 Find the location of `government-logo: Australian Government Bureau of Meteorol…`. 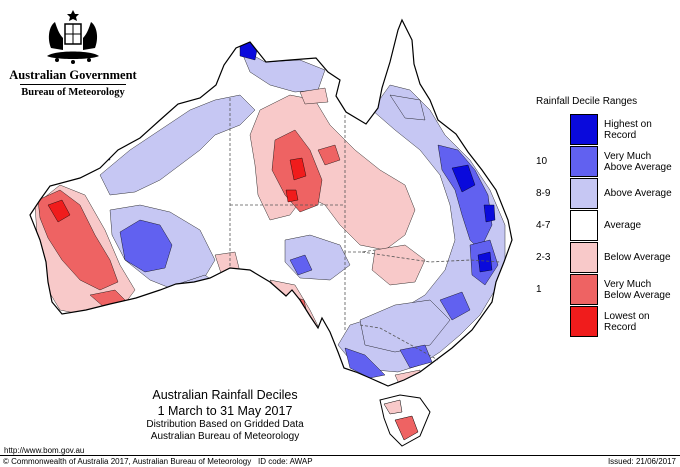

government-logo: Australian Government Bureau of Meteorol… is located at coordinates (73, 53).